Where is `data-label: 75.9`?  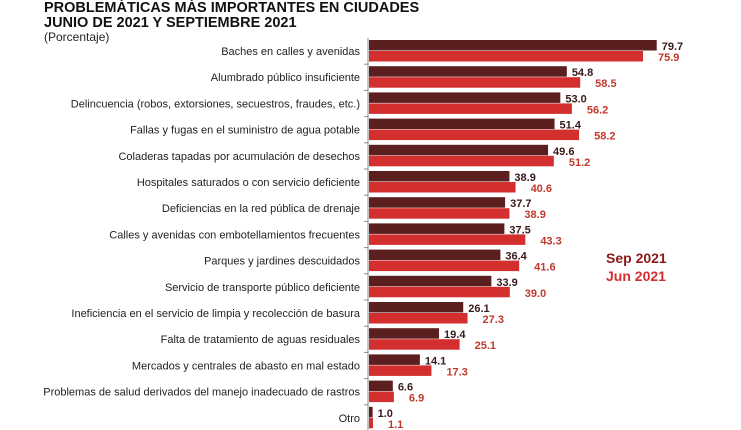 data-label: 75.9 is located at coordinates (668, 58).